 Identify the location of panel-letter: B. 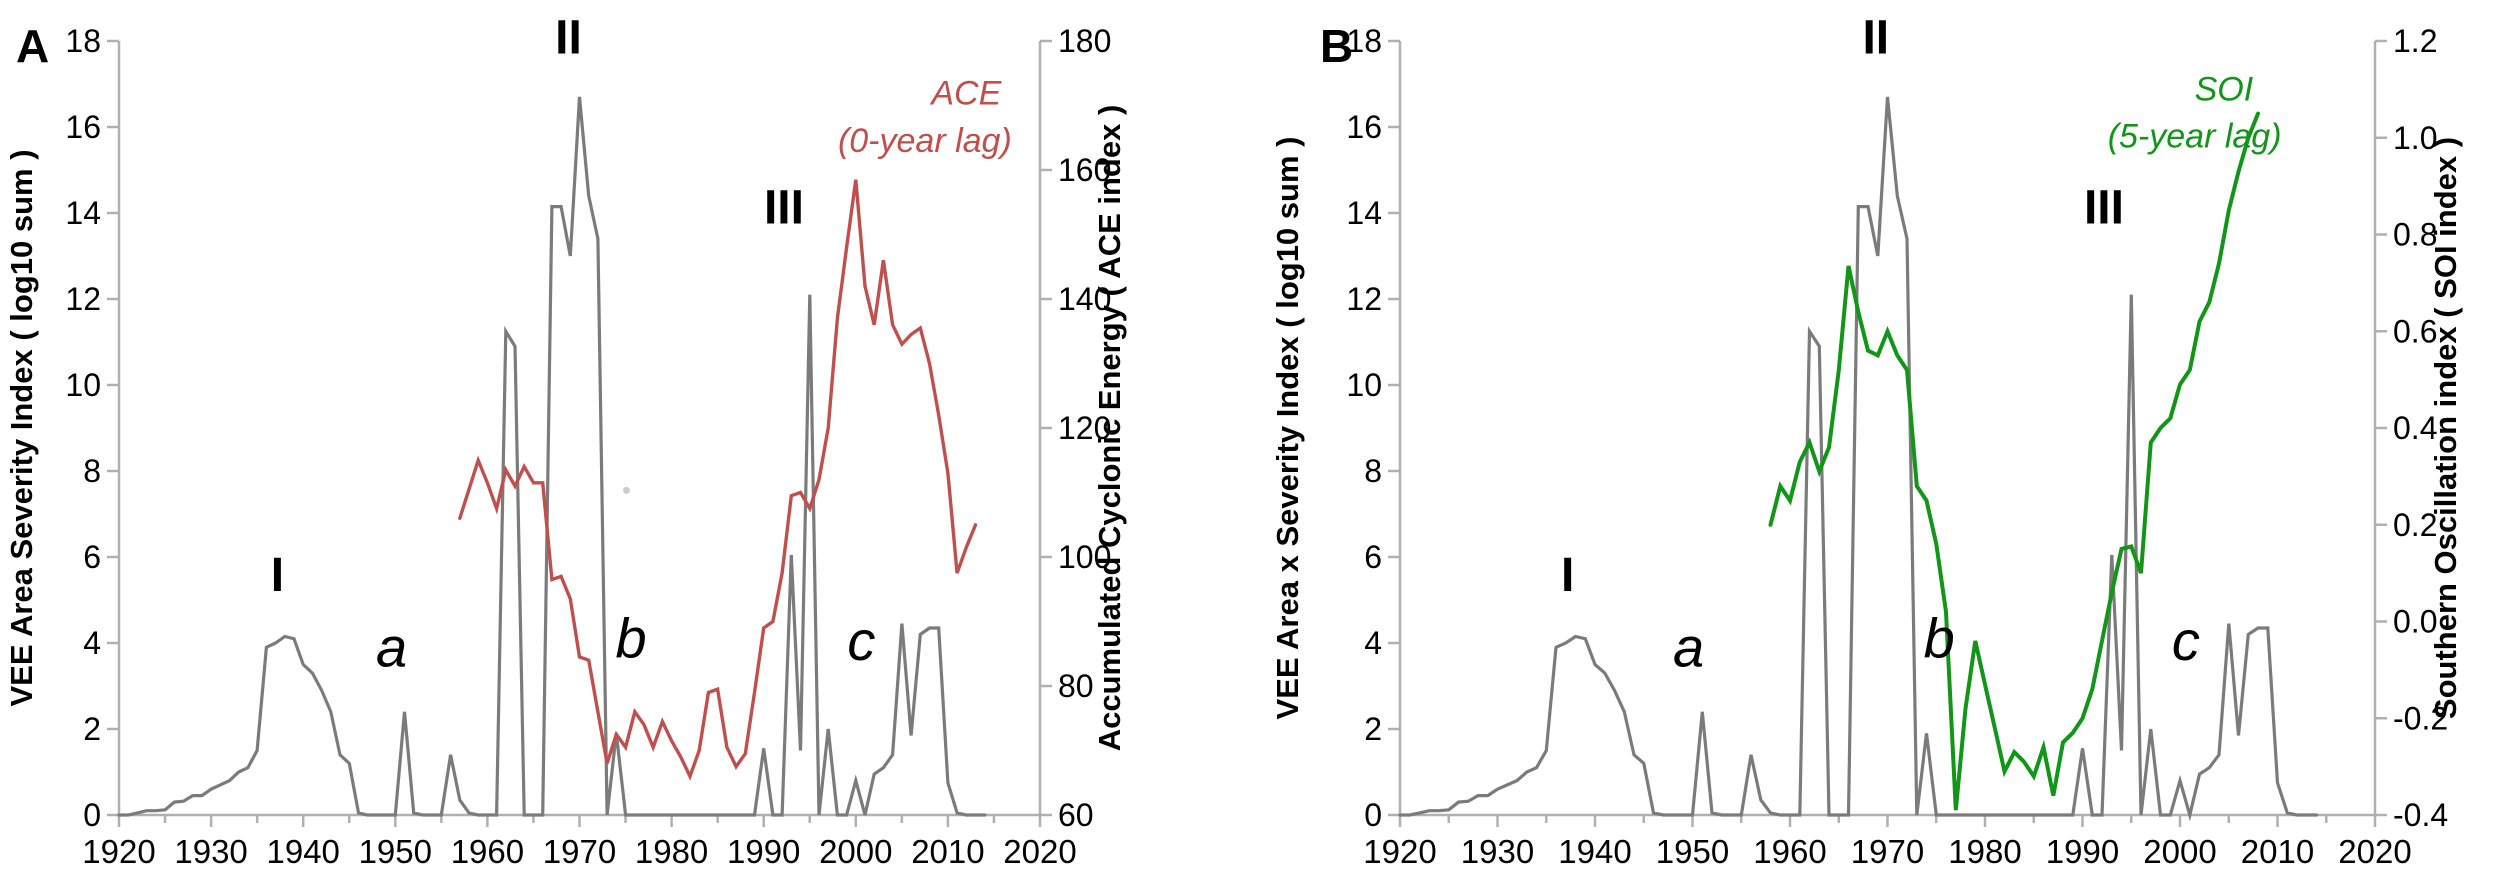
(1336, 46).